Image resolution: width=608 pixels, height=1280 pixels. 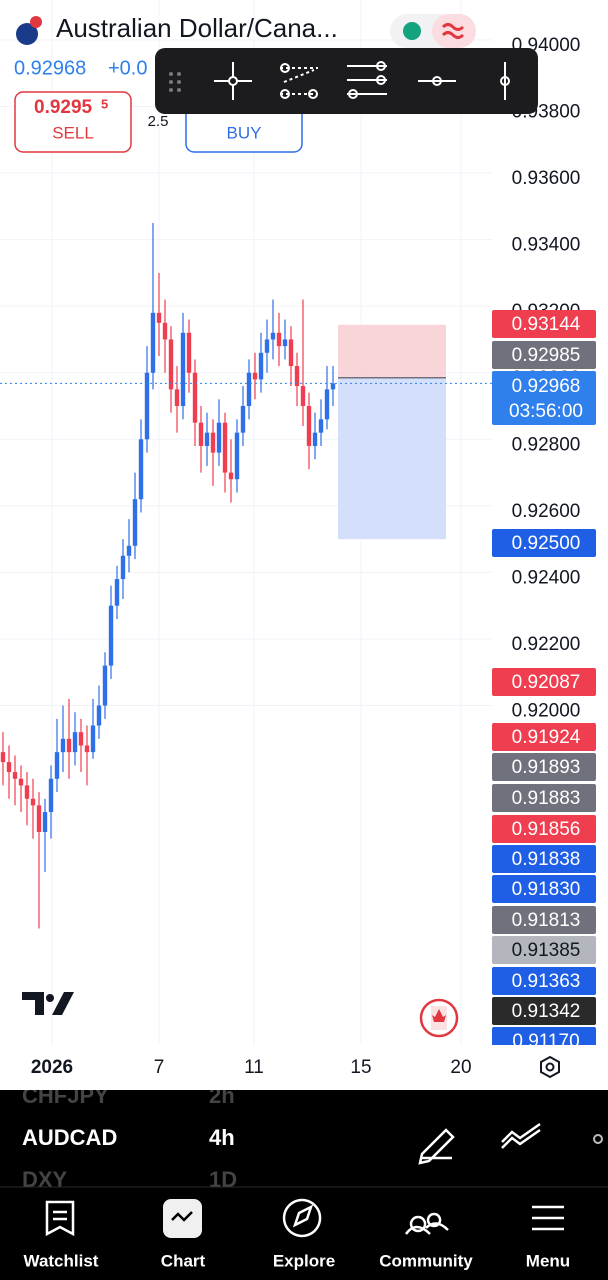 I want to click on price-tag-label: 0.91893, so click(x=546, y=767).